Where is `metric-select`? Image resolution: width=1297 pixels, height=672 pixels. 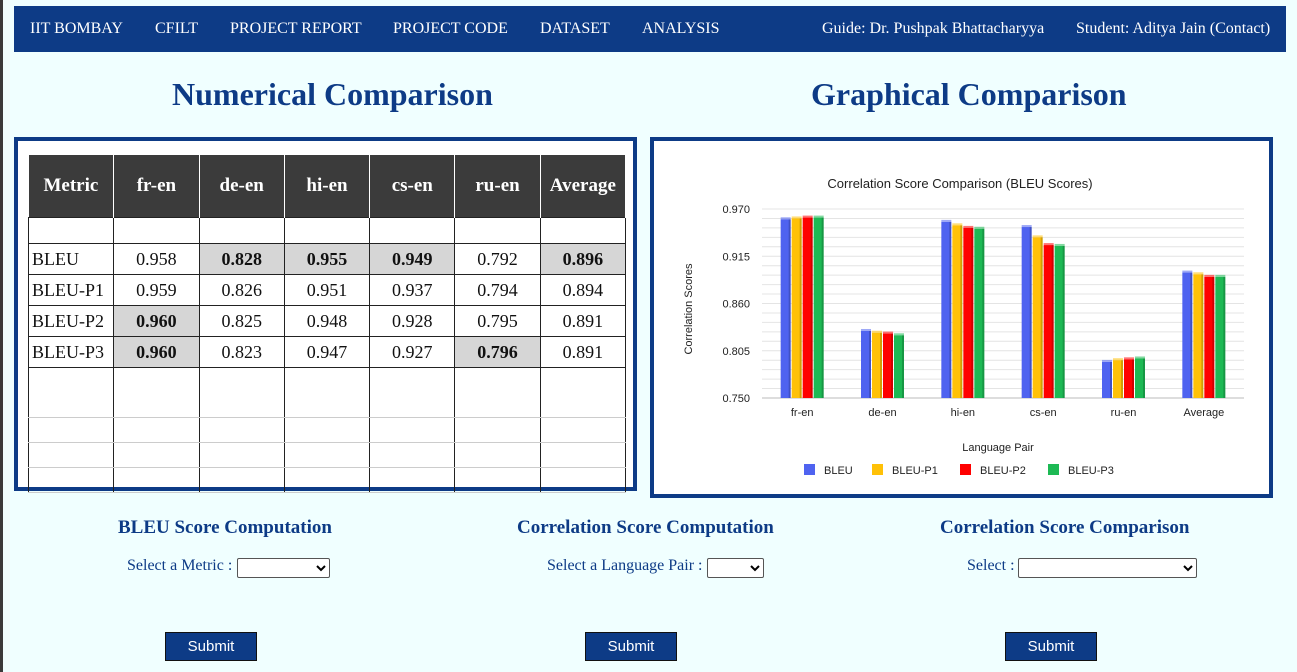
metric-select is located at coordinates (283, 568).